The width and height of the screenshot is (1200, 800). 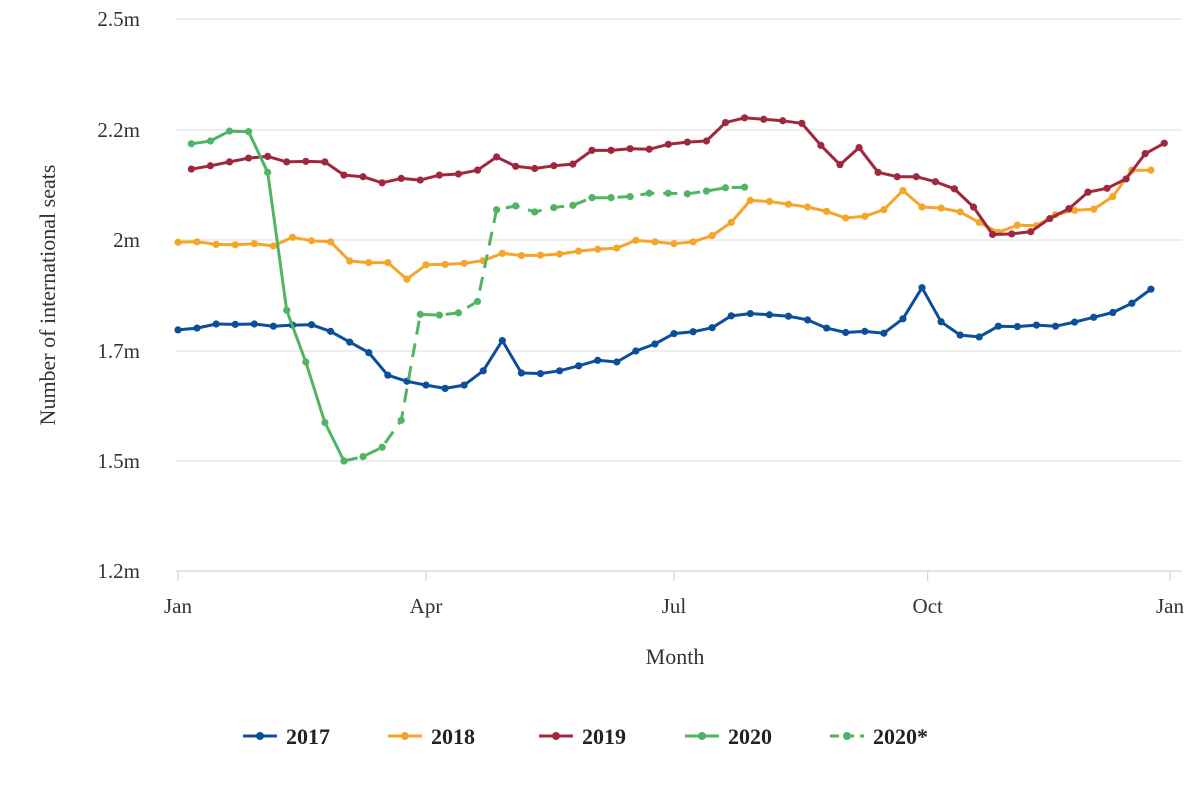 What do you see at coordinates (674, 594) in the screenshot?
I see `x-axis: Jan Apr Jul Oct Jan` at bounding box center [674, 594].